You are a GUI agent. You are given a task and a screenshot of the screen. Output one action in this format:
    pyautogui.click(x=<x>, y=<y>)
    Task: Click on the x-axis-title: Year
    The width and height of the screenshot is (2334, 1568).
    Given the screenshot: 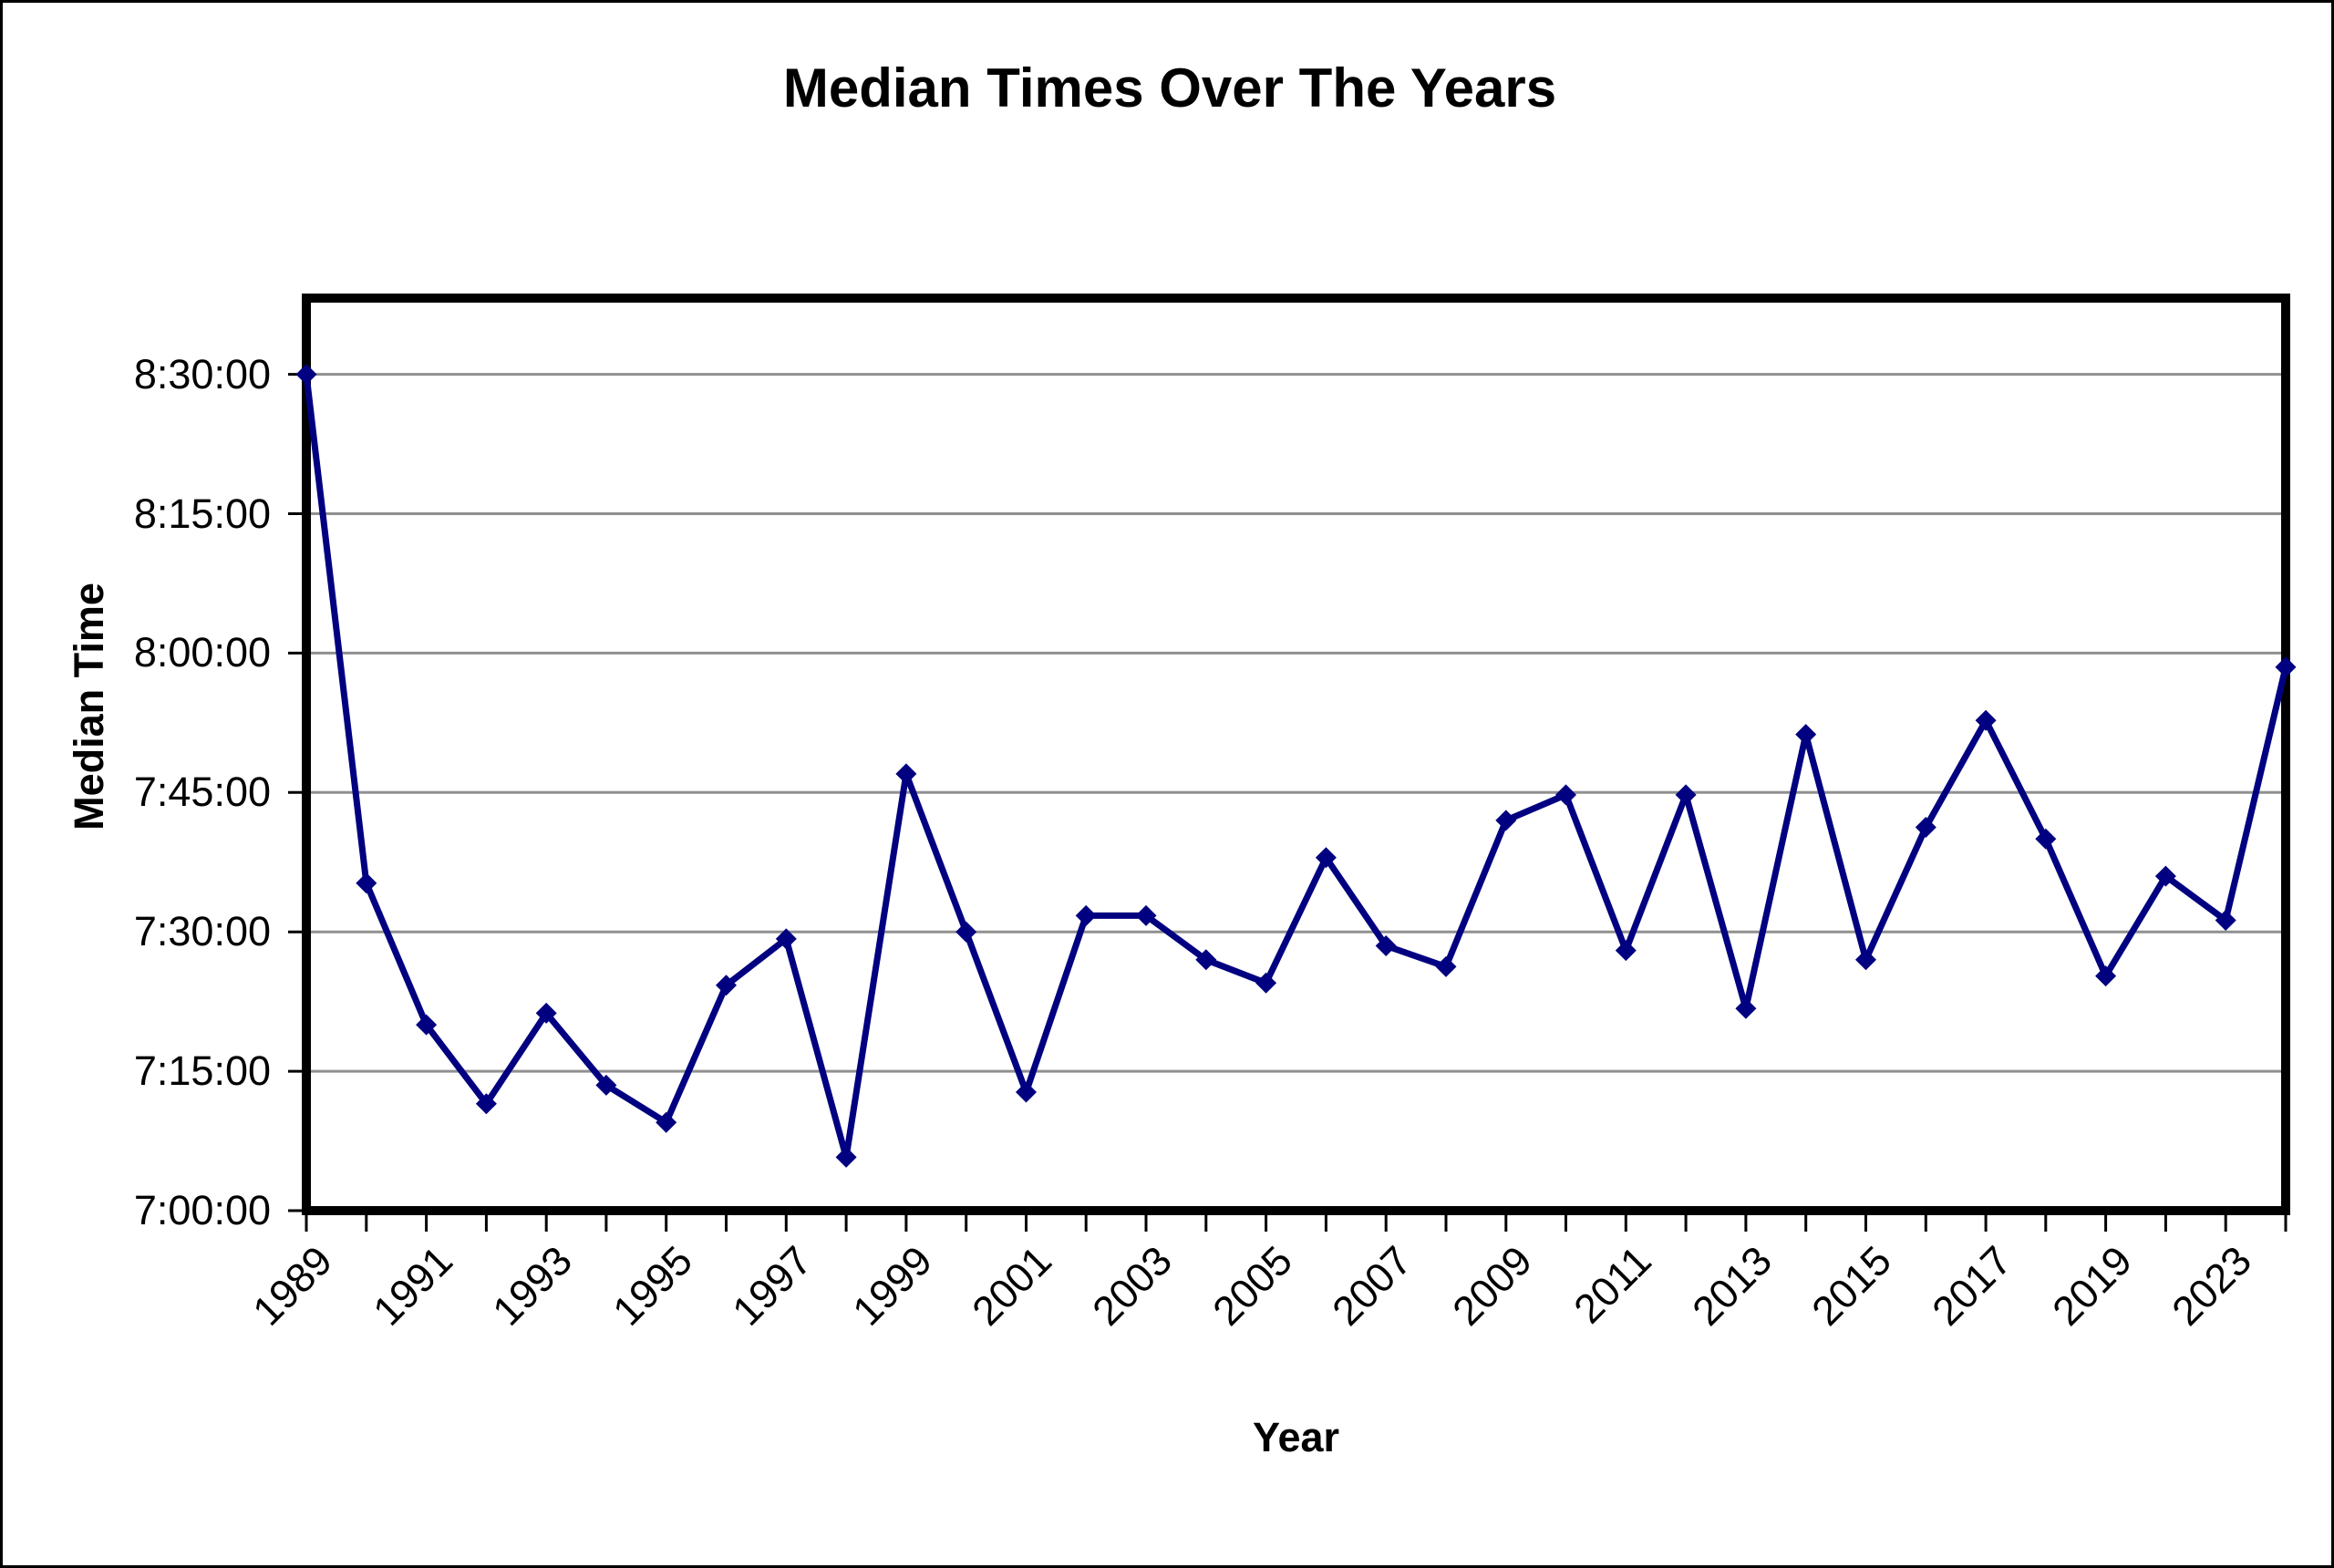 What is the action you would take?
    pyautogui.click(x=1296, y=1437)
    